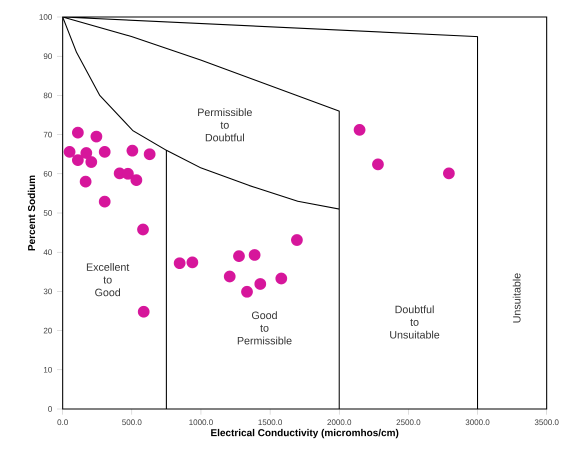 This screenshot has height=451, width=568. I want to click on x-tick-label: 3500.0, so click(546, 422).